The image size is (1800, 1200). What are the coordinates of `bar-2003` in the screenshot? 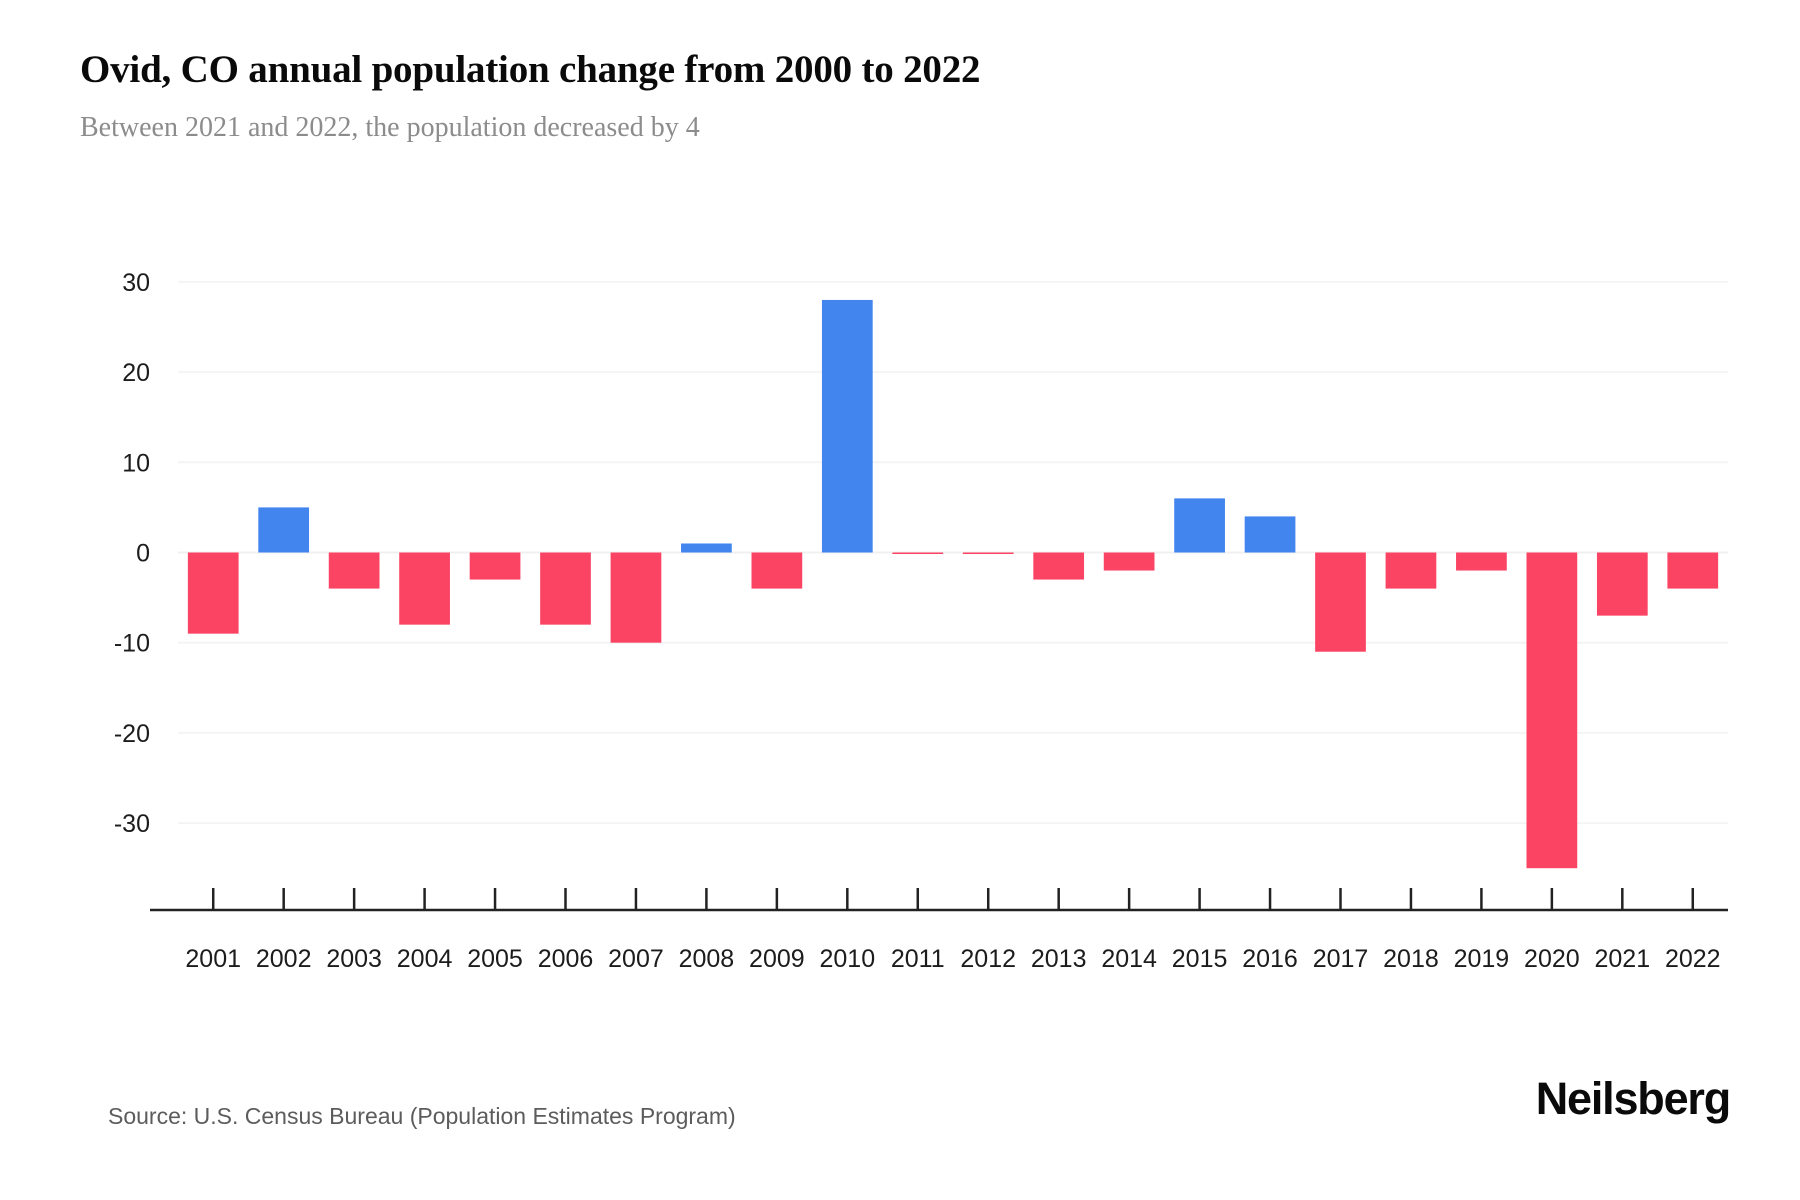 It's located at (354, 570).